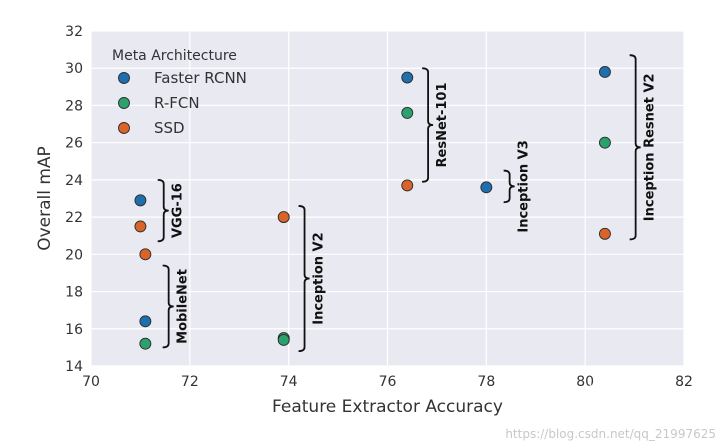 Image resolution: width=725 pixels, height=446 pixels. What do you see at coordinates (289, 382) in the screenshot?
I see `x-tick-label: 74` at bounding box center [289, 382].